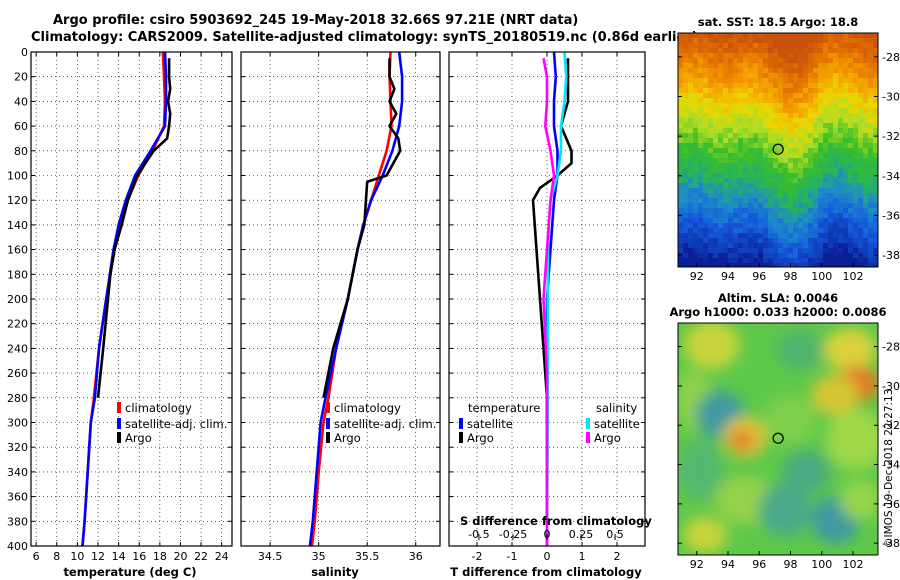  What do you see at coordinates (504, 408) in the screenshot?
I see `legend-title-temperature: temperature` at bounding box center [504, 408].